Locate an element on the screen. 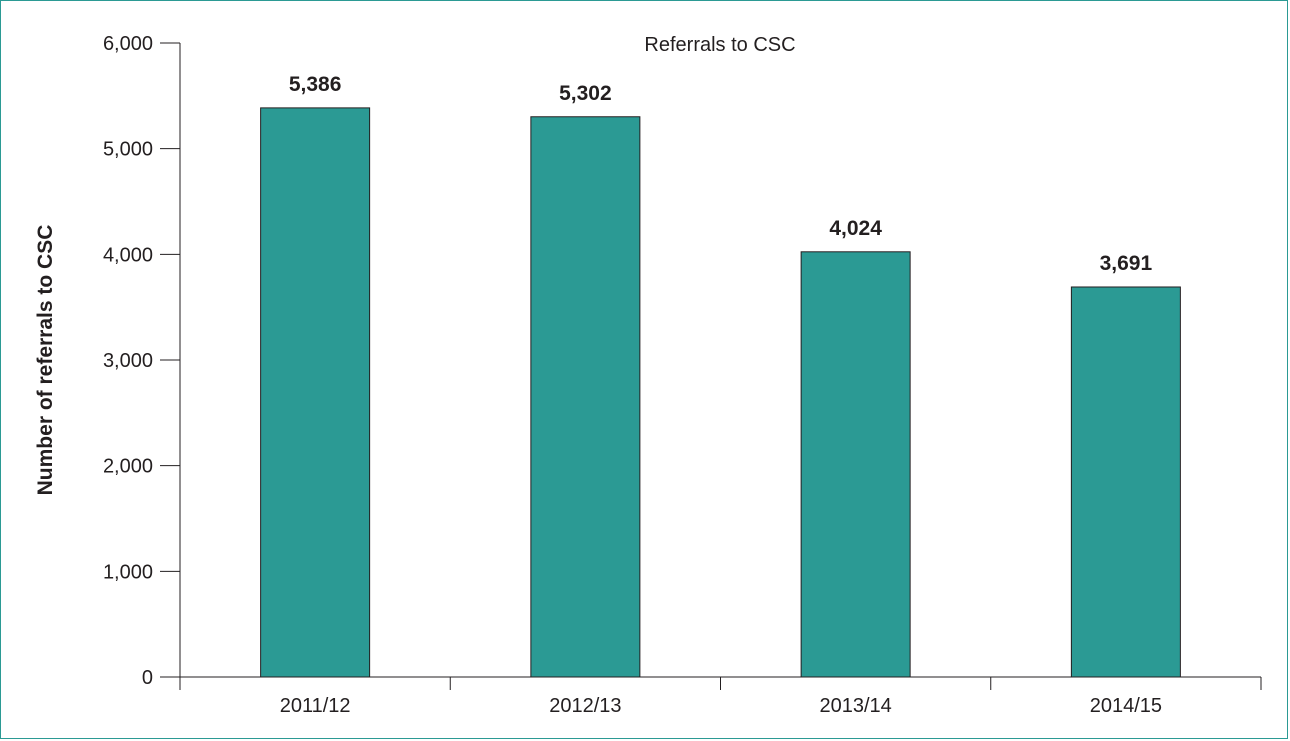 This screenshot has height=741, width=1290. x-tick-labels-group: 2011/12 2012/13 2013/14 2014/15 is located at coordinates (721, 706).